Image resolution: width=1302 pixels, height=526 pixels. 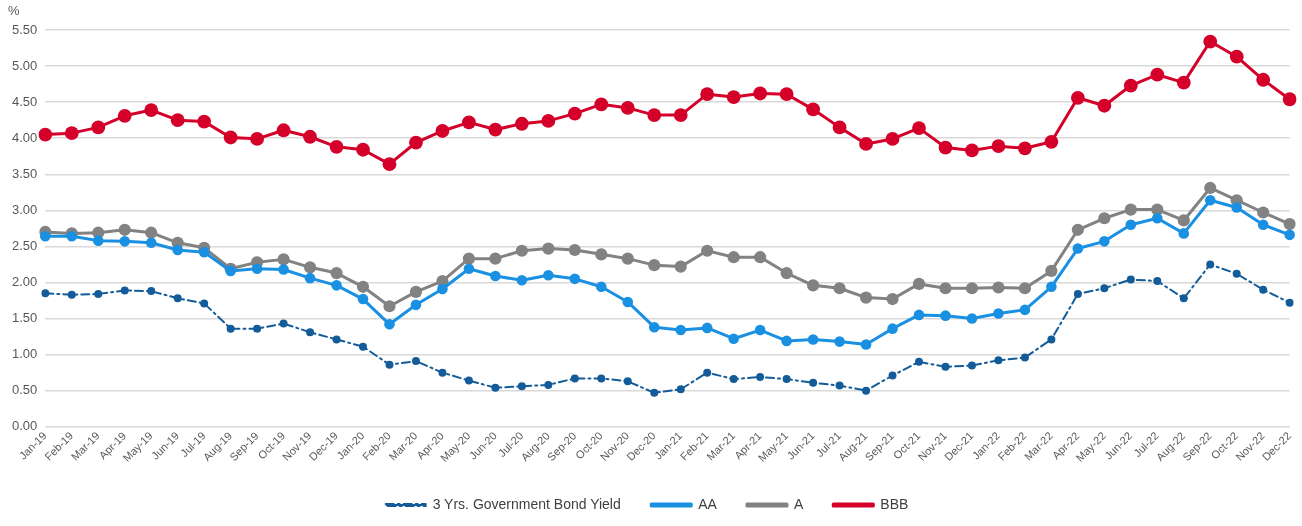 I want to click on y-tick-label: 3.00, so click(x=24, y=209).